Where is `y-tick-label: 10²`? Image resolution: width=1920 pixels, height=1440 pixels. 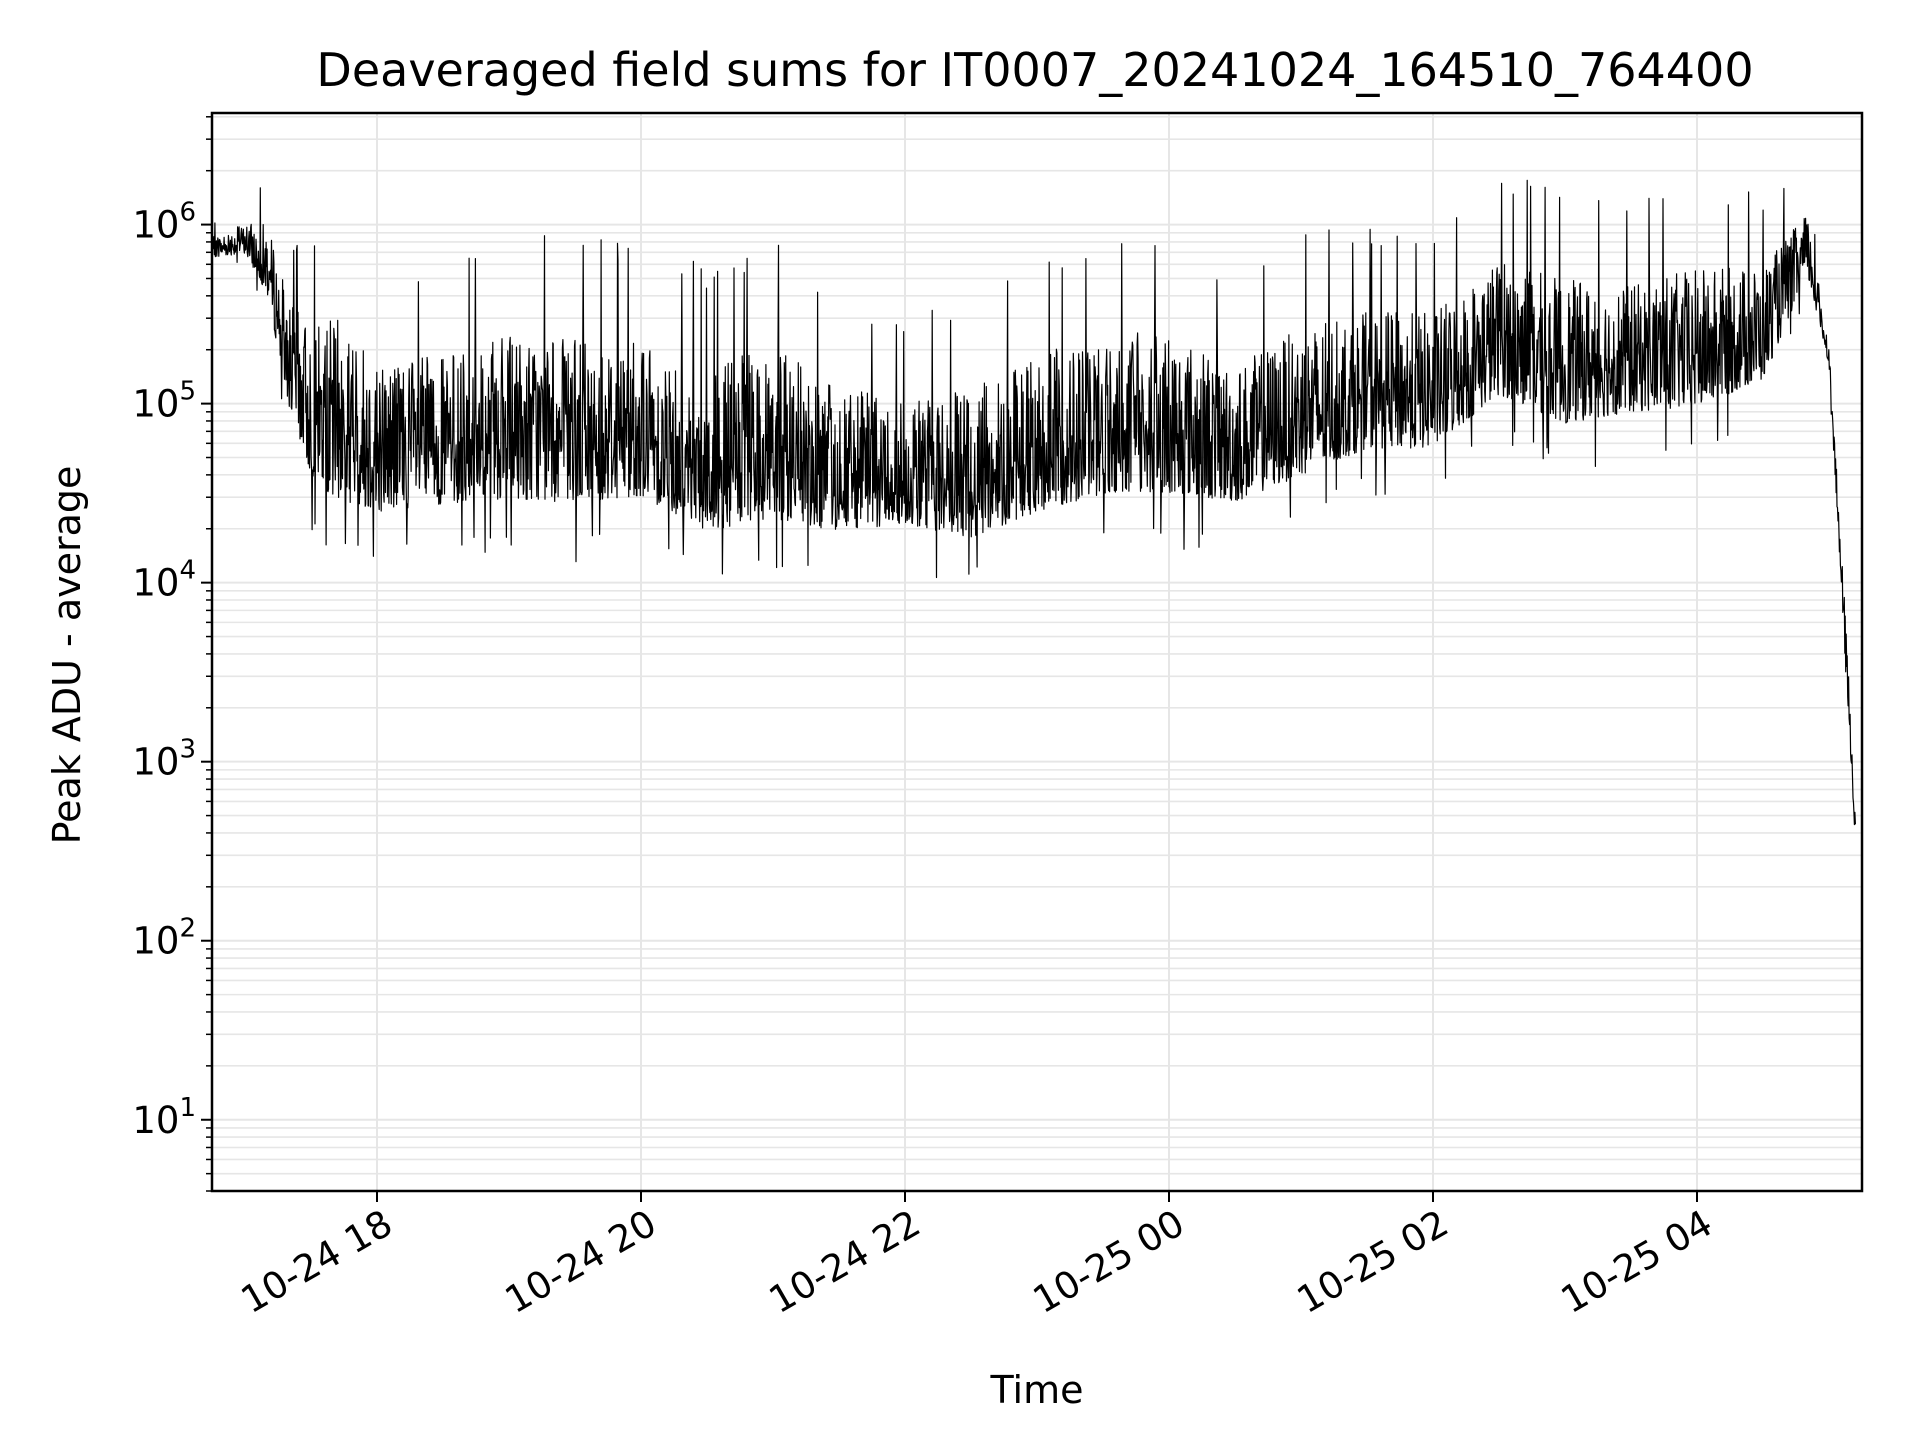
y-tick-label: 10² is located at coordinates (164, 938).